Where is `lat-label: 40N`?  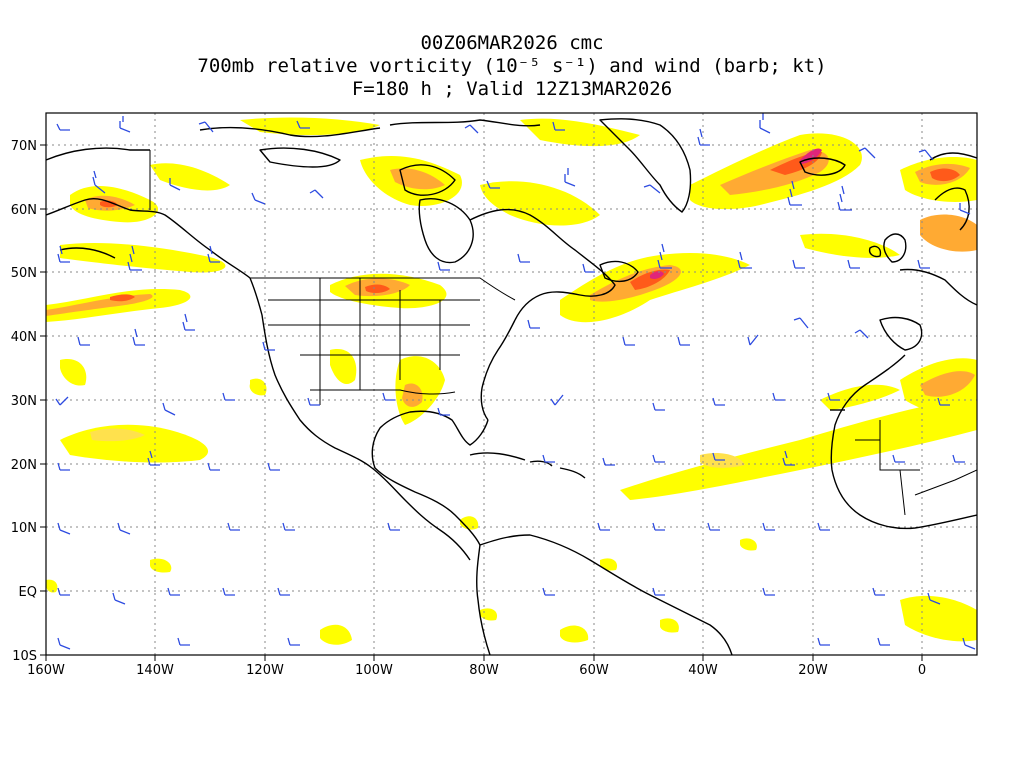 lat-label: 40N is located at coordinates (24, 337).